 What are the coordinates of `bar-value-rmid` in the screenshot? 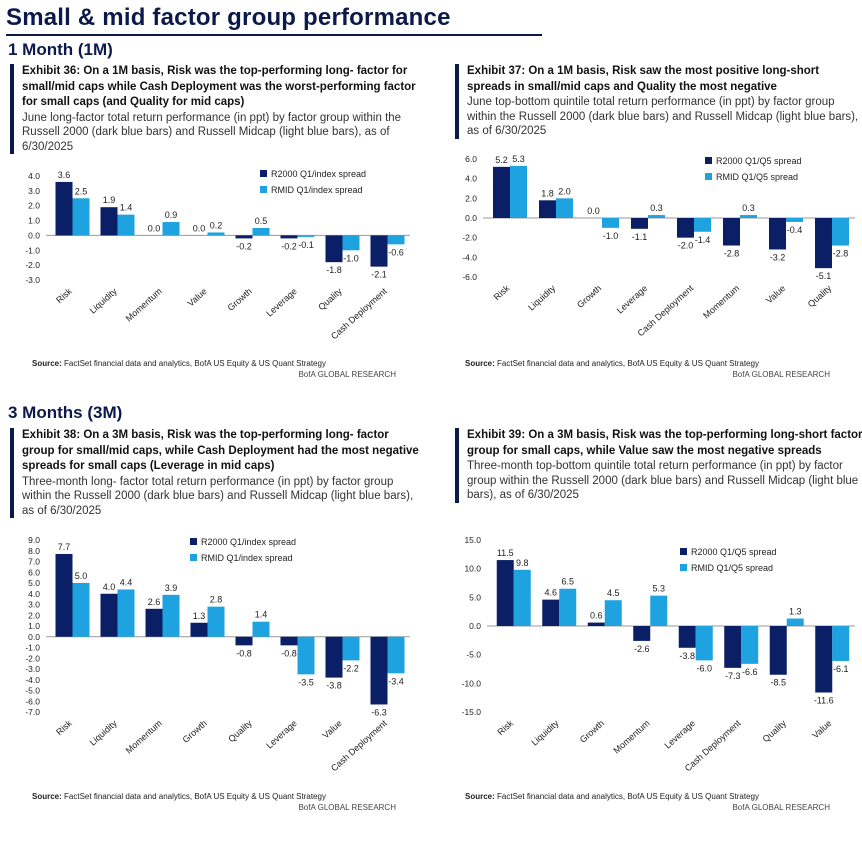 It's located at (216, 234).